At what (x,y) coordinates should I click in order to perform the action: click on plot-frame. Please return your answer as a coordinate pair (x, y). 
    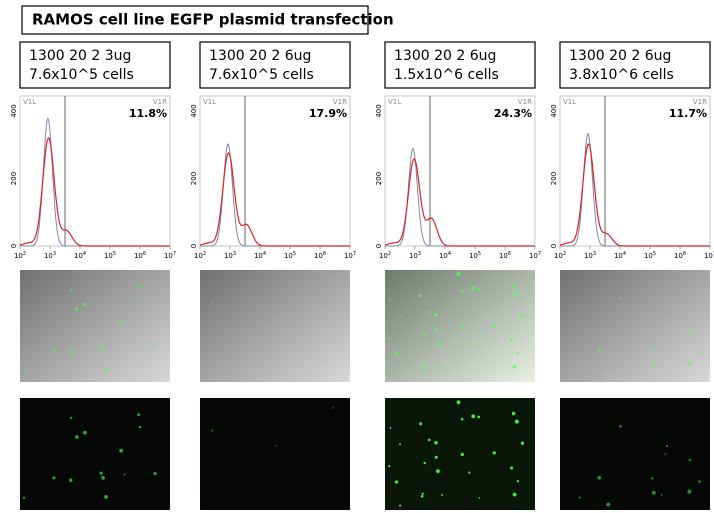
    Looking at the image, I should click on (95, 171).